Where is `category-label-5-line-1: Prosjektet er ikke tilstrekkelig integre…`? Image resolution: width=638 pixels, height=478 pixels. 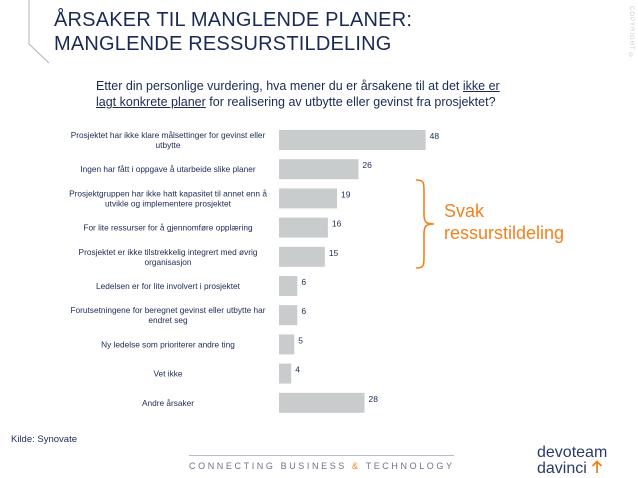 category-label-5-line-1: Prosjektet er ikke tilstrekkelig integre… is located at coordinates (168, 252).